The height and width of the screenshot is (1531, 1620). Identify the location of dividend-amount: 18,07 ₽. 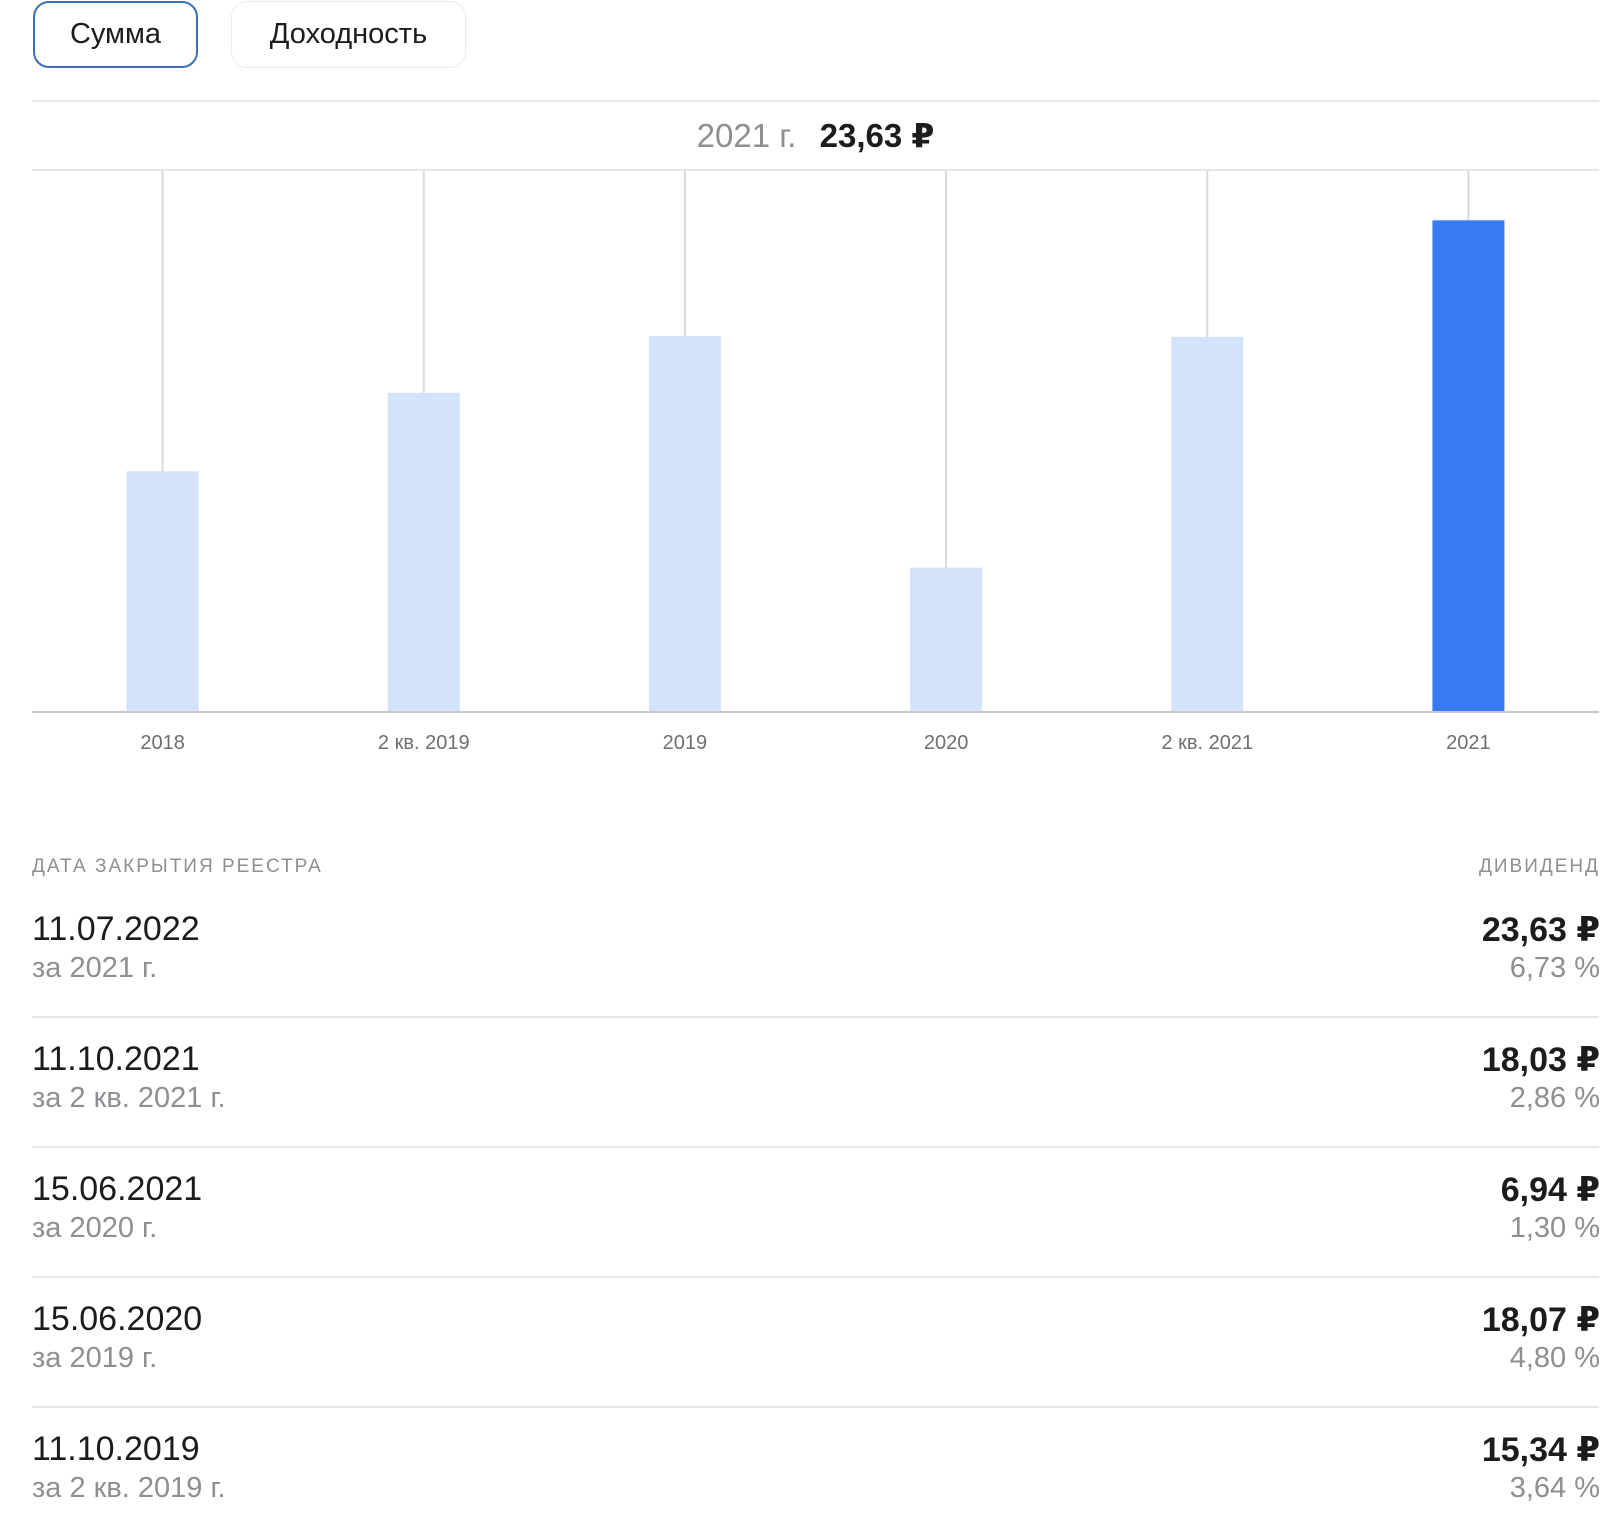
(1540, 1320).